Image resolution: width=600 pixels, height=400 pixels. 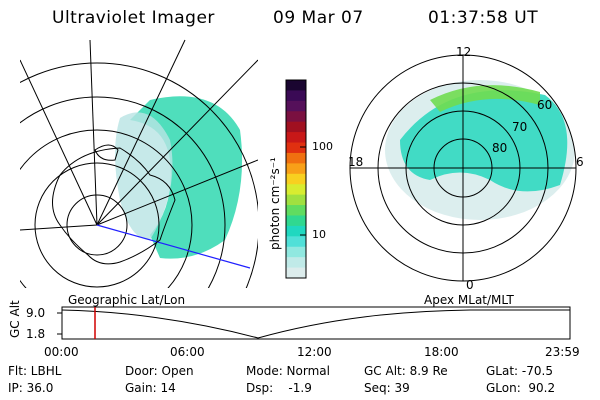 I want to click on colorbar-unit-label: photon cm⁻²s⁻¹, so click(x=275, y=203).